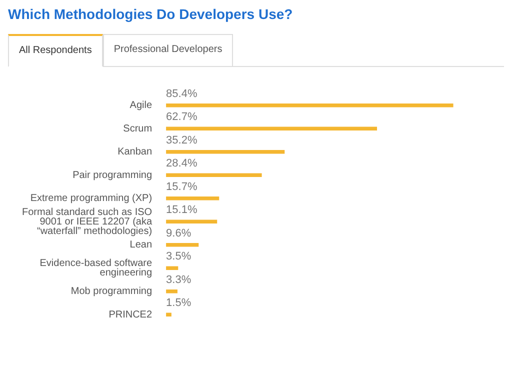 The image size is (512, 369). Describe the element at coordinates (182, 94) in the screenshot. I see `data-label: 85.4%` at that location.